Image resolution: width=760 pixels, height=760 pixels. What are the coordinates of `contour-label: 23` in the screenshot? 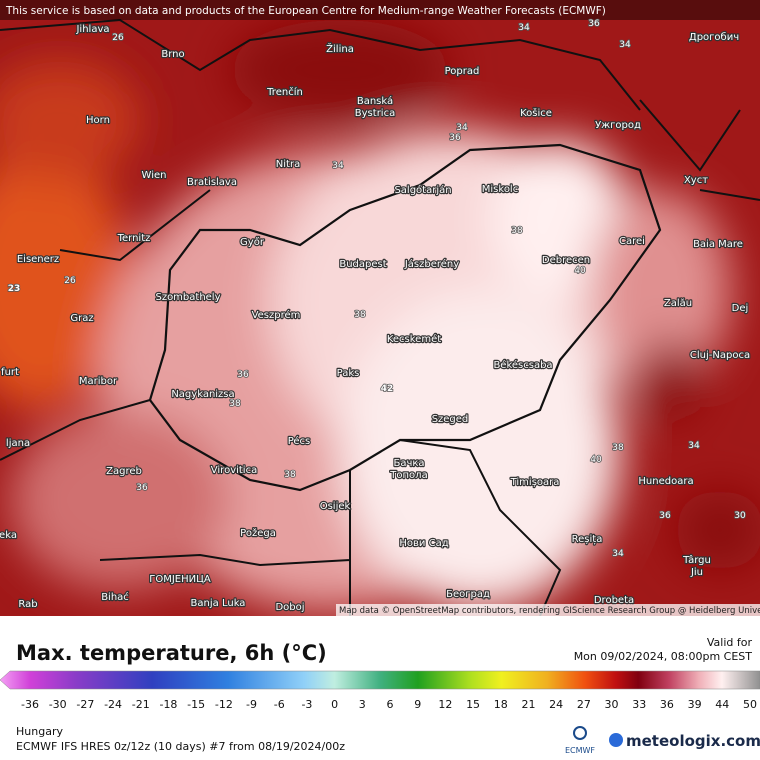 It's located at (14, 289).